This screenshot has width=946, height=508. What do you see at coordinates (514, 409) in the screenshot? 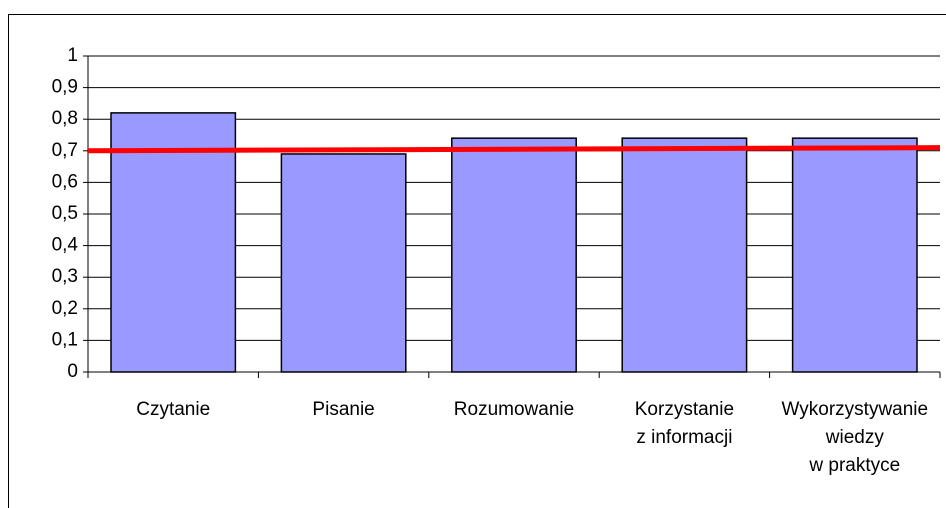
I see `x-tick-label: Rozumowanie` at bounding box center [514, 409].